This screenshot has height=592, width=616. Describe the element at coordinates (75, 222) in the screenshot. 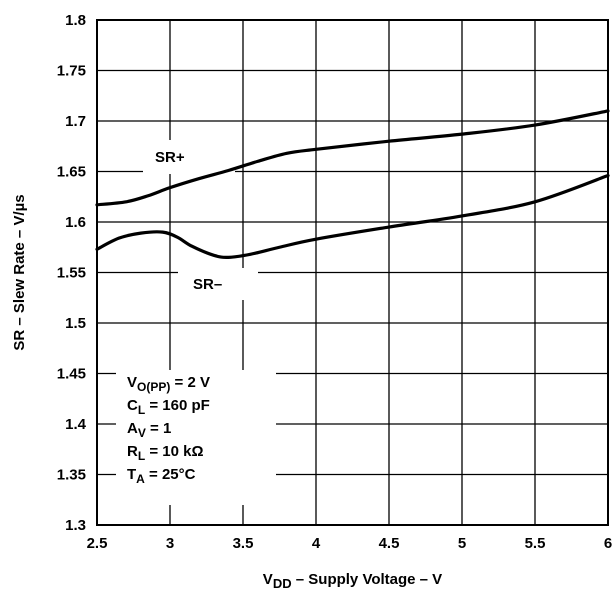

I see `y-tick-label: 1.6` at that location.